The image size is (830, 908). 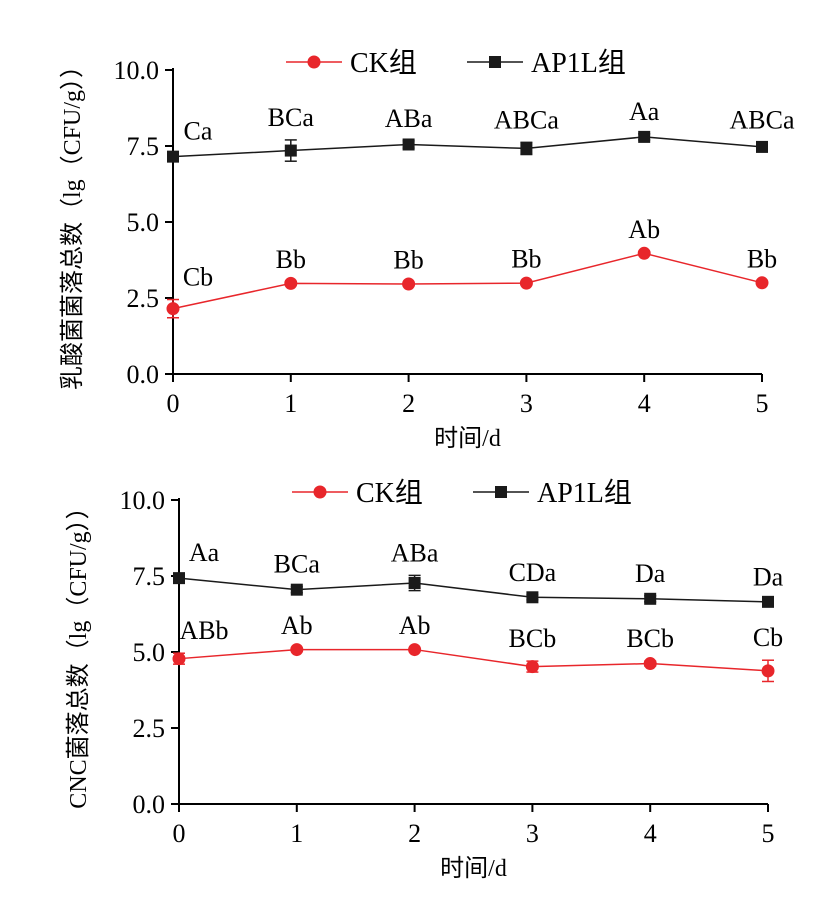 I want to click on series-ap1l: Ca BCa ABa ABCa Aa ABCa, so click(x=481, y=130).